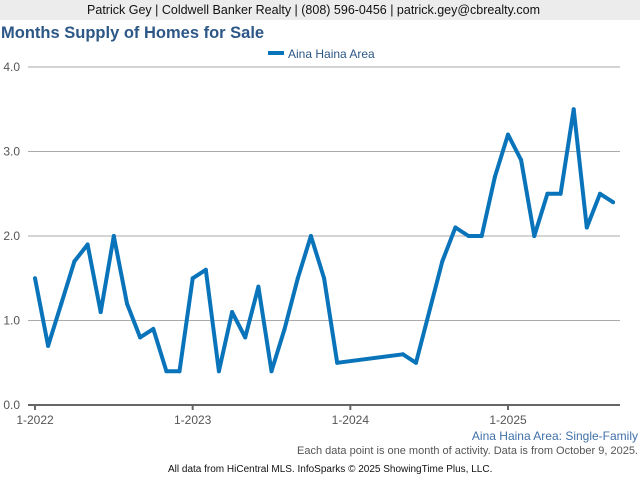 This screenshot has width=640, height=480. What do you see at coordinates (193, 420) in the screenshot?
I see `x-tick-label: 1-2023` at bounding box center [193, 420].